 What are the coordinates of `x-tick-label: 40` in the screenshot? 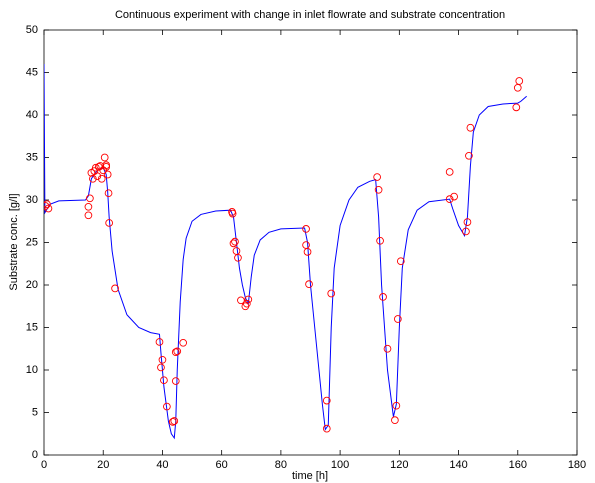 It's located at (162, 465).